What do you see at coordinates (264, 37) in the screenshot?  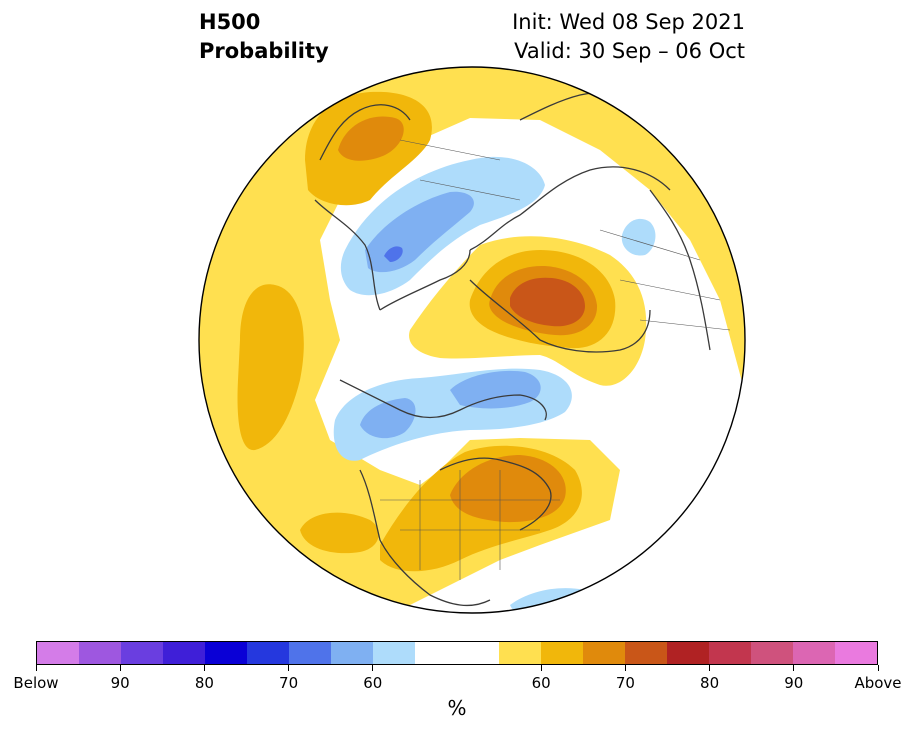 I see `title-block-left: H500 Probability` at bounding box center [264, 37].